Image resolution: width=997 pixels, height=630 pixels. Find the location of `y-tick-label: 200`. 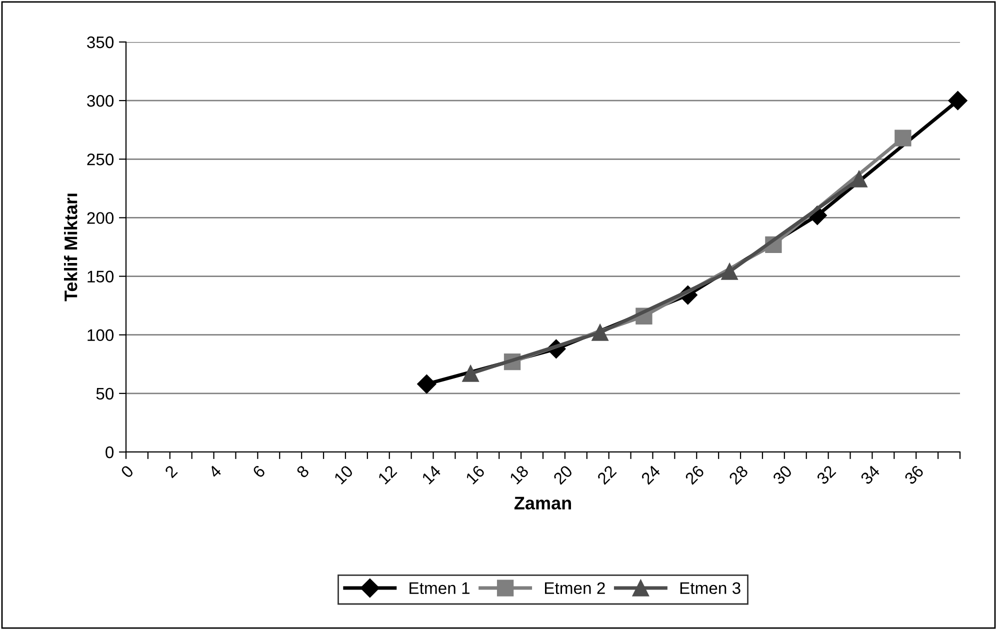

y-tick-label: 200 is located at coordinates (100, 218).